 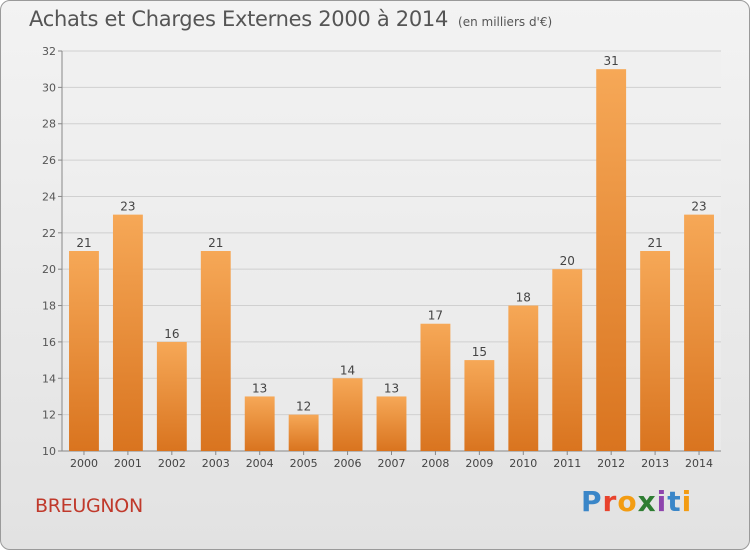 What do you see at coordinates (347, 370) in the screenshot?
I see `data-label: 14` at bounding box center [347, 370].